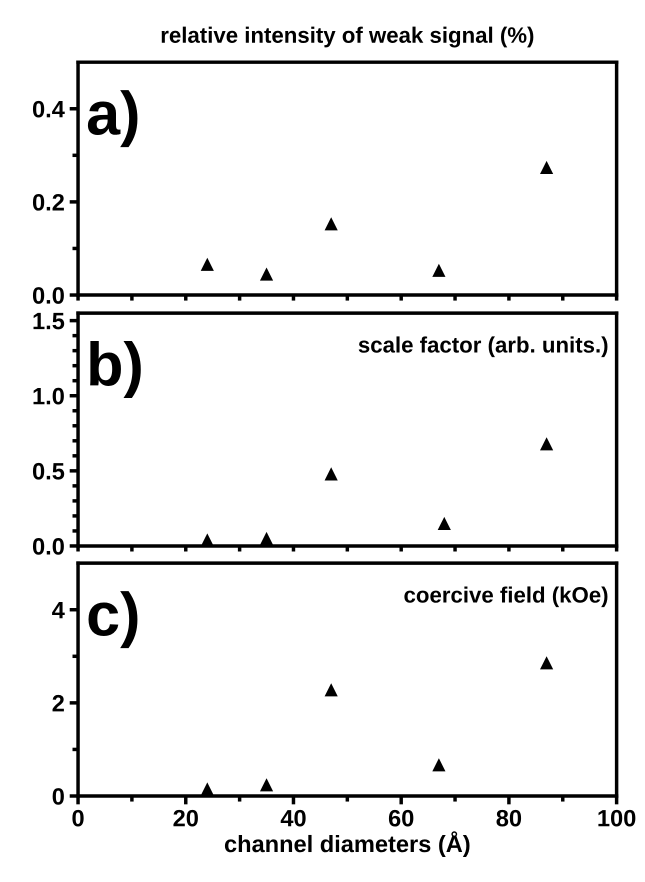  Describe the element at coordinates (48, 202) in the screenshot. I see `y-tick-label: 0.2` at that location.